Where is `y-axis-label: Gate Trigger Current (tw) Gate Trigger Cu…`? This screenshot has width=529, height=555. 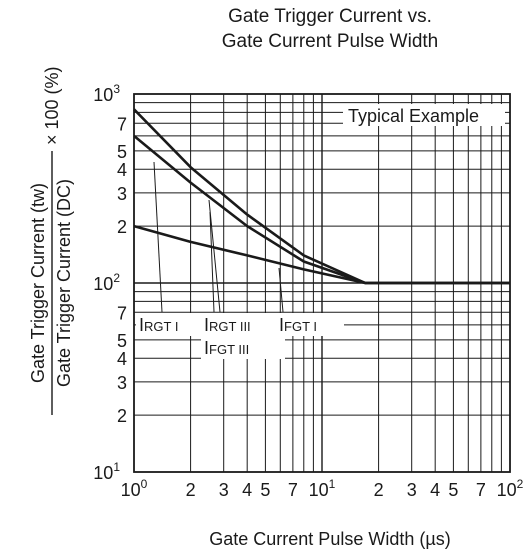 y-axis-label: Gate Trigger Current (tw) Gate Trigger Cu… is located at coordinates (51, 240).